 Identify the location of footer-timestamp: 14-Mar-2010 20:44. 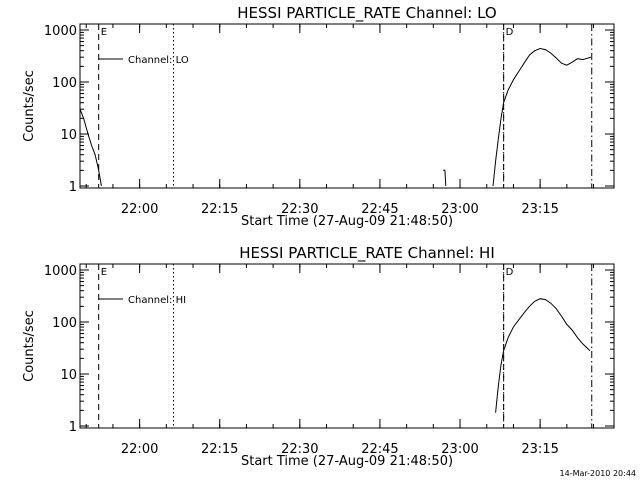
(598, 473).